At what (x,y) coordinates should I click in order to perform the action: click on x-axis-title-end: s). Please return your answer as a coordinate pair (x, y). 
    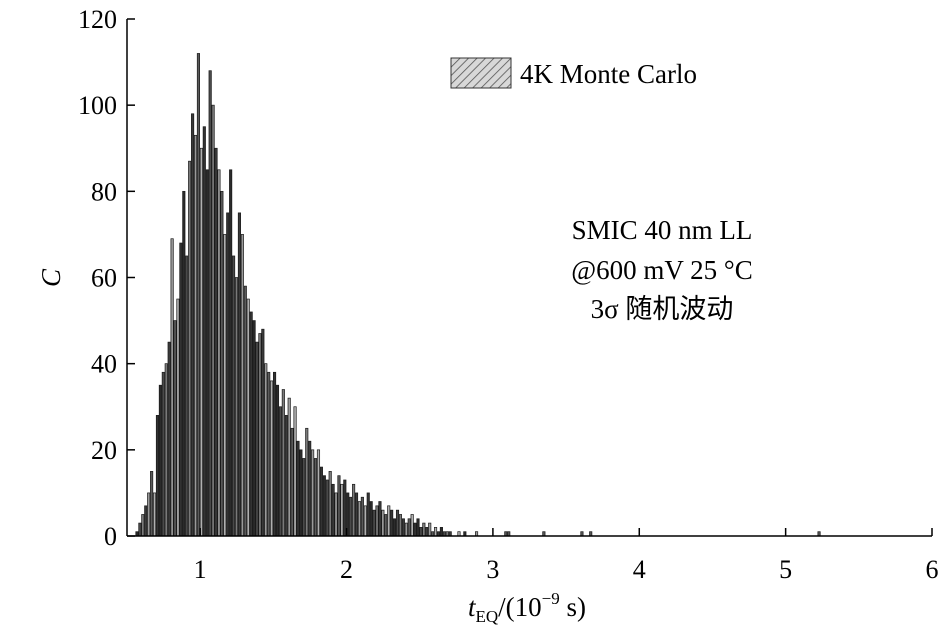
    Looking at the image, I should click on (573, 607).